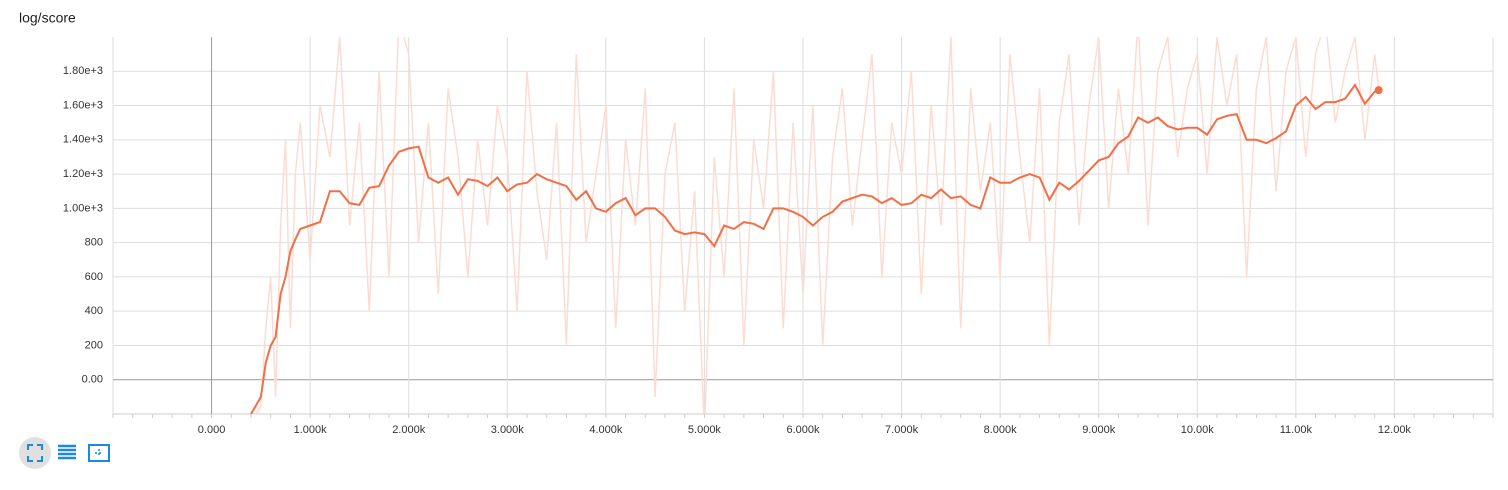  I want to click on x-tick-label: 11.00k, so click(1296, 430).